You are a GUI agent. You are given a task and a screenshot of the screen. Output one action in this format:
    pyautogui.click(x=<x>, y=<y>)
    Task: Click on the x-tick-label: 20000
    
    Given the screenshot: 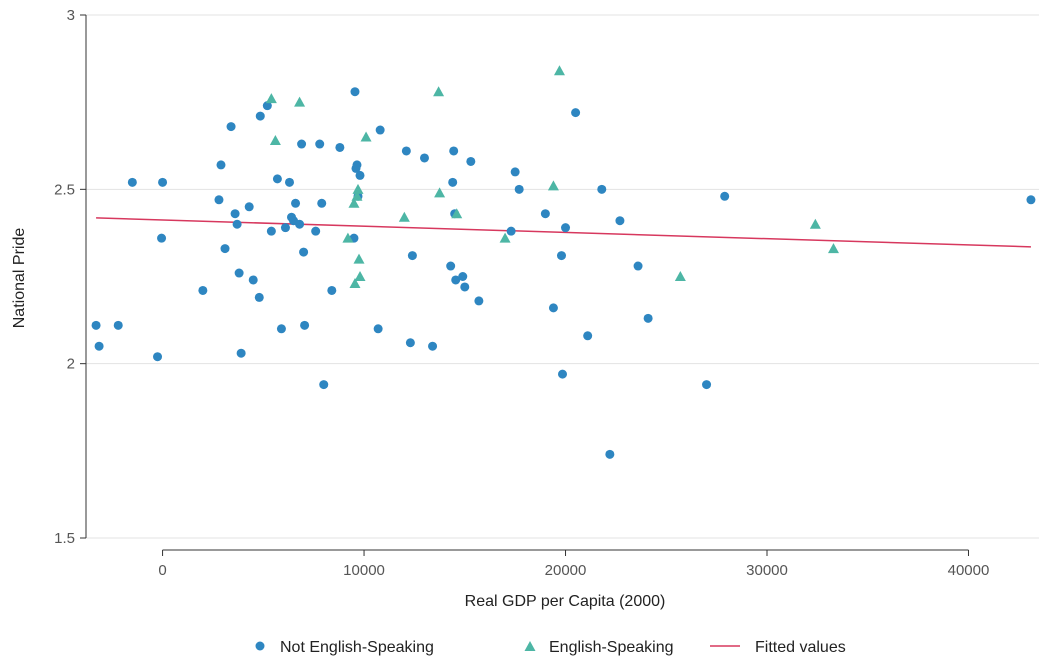 What is the action you would take?
    pyautogui.click(x=566, y=570)
    